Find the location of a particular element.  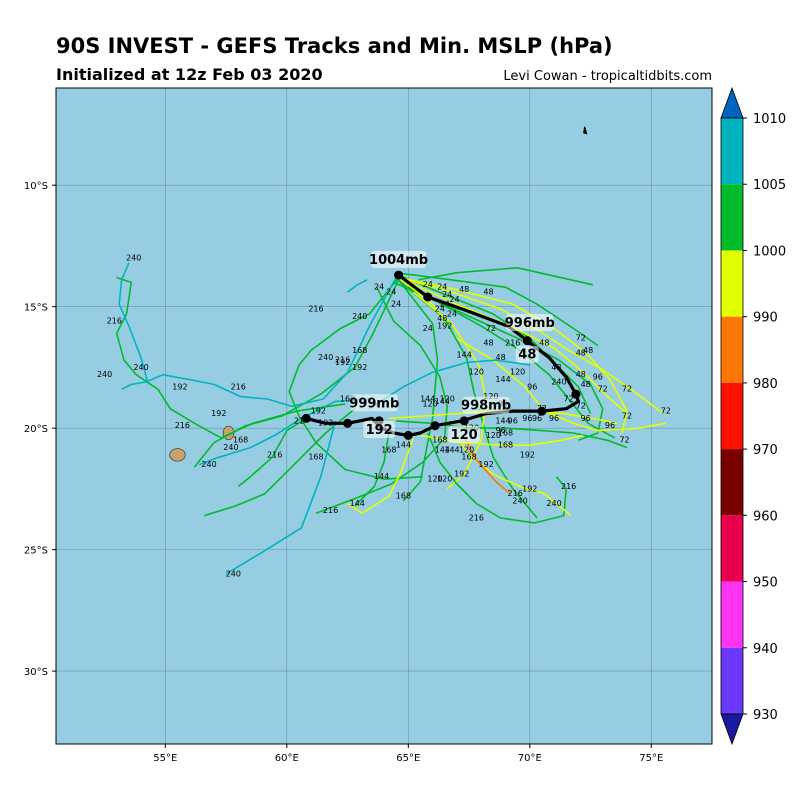

lat-tick-label: 10°S is located at coordinates (36, 186).